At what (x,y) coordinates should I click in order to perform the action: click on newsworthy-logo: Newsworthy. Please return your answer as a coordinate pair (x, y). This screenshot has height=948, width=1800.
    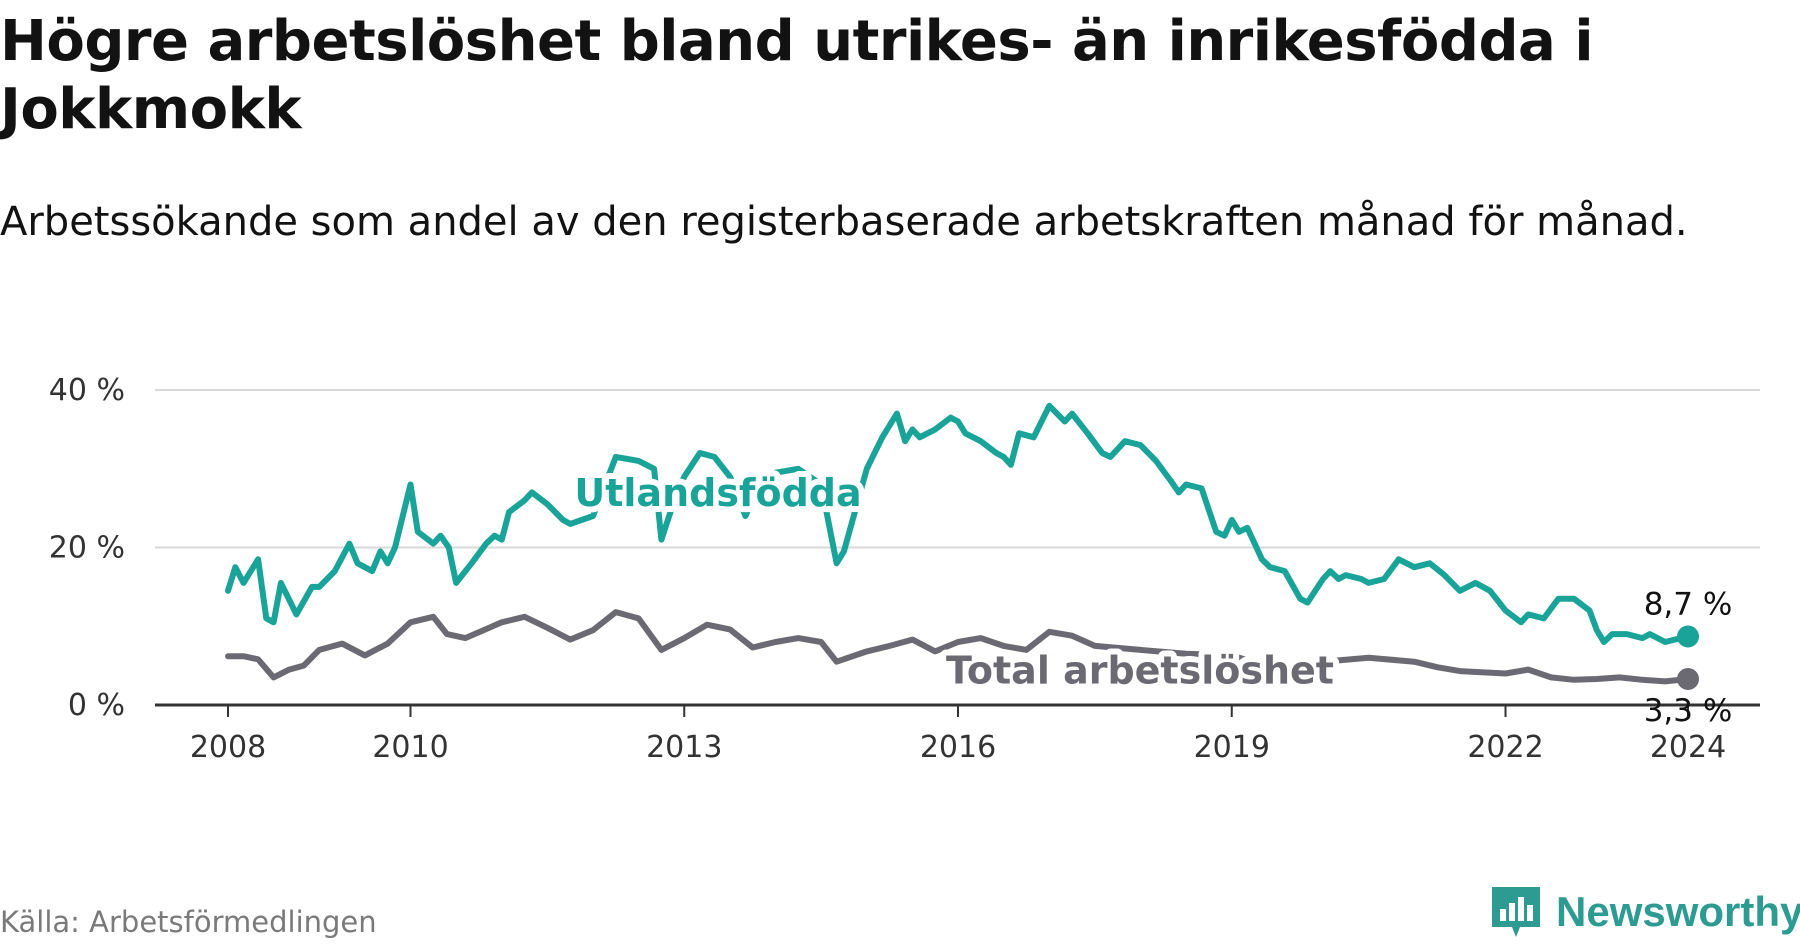
    Looking at the image, I should click on (1645, 912).